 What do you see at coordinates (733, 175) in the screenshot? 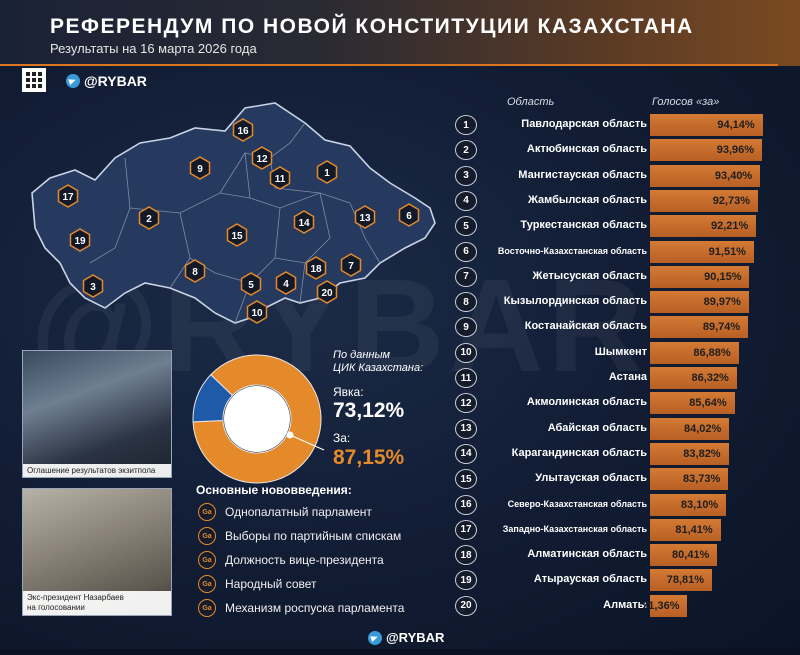
I see `bar-value-label: 93,40%` at bounding box center [733, 175].